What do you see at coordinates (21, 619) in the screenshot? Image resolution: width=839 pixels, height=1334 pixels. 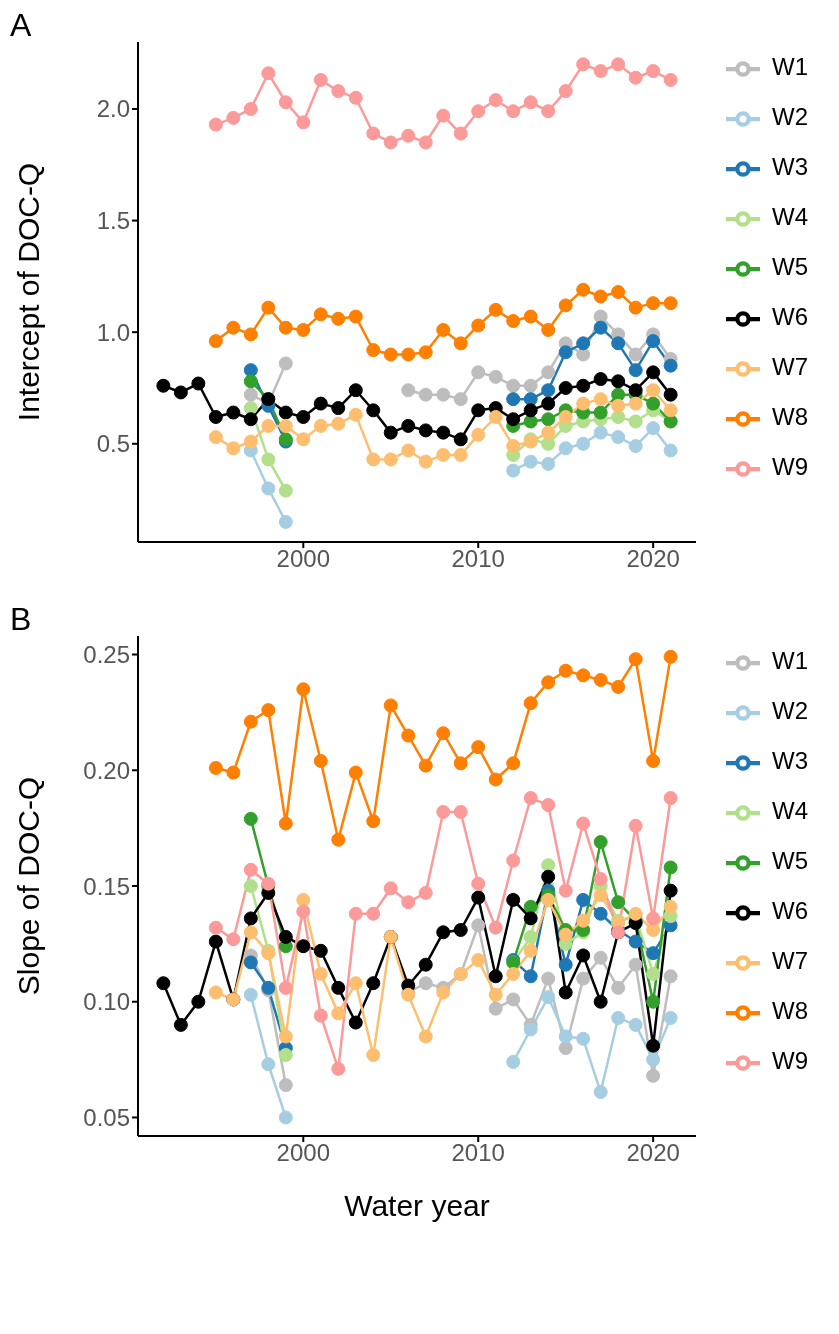 I see `chart-title: B` at bounding box center [21, 619].